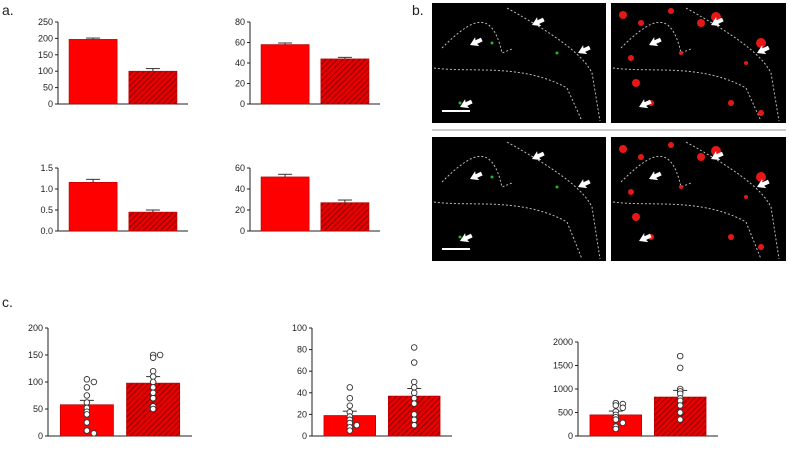  I want to click on y-tick-label: 200, so click(35, 328).